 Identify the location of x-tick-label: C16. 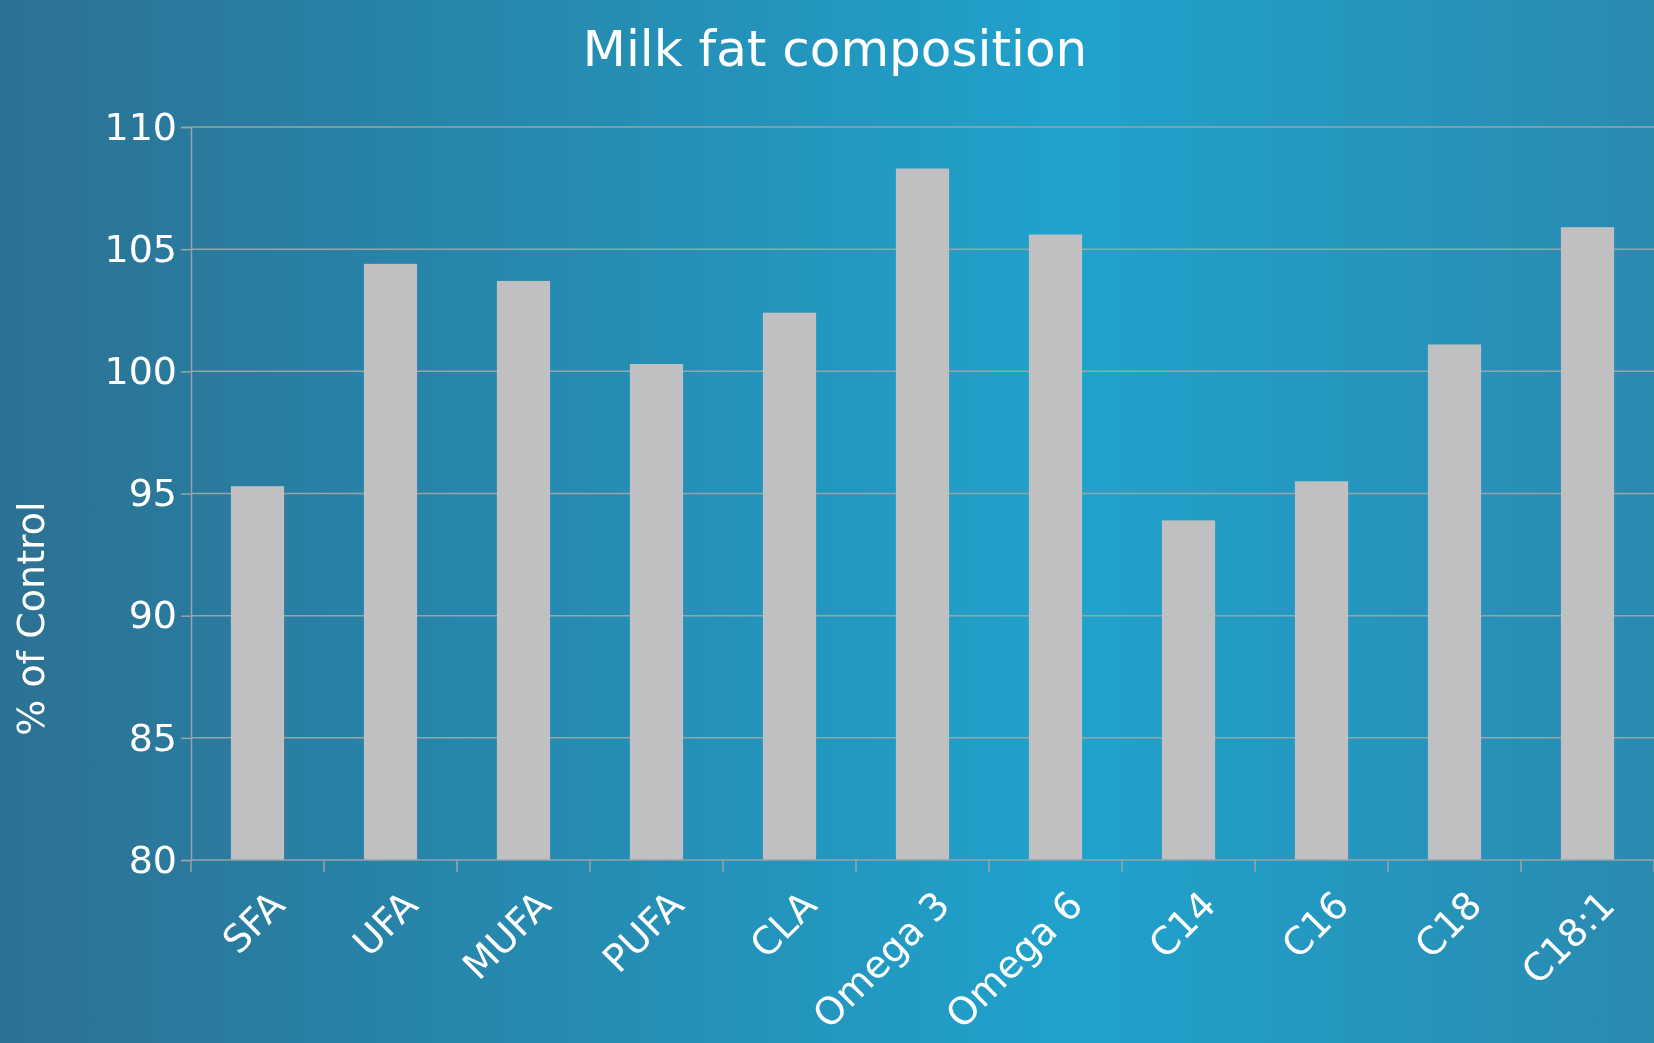
(1315, 924).